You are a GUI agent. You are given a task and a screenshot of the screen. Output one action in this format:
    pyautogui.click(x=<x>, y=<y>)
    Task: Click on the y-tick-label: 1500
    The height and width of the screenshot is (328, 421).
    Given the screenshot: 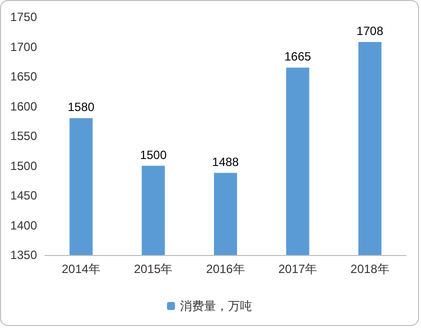 What is the action you would take?
    pyautogui.click(x=24, y=165)
    